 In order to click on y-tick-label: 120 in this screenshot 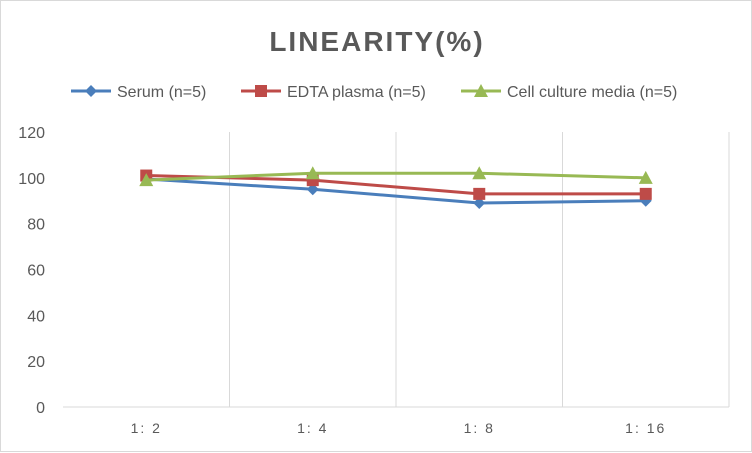, I will do `click(31, 133)`.